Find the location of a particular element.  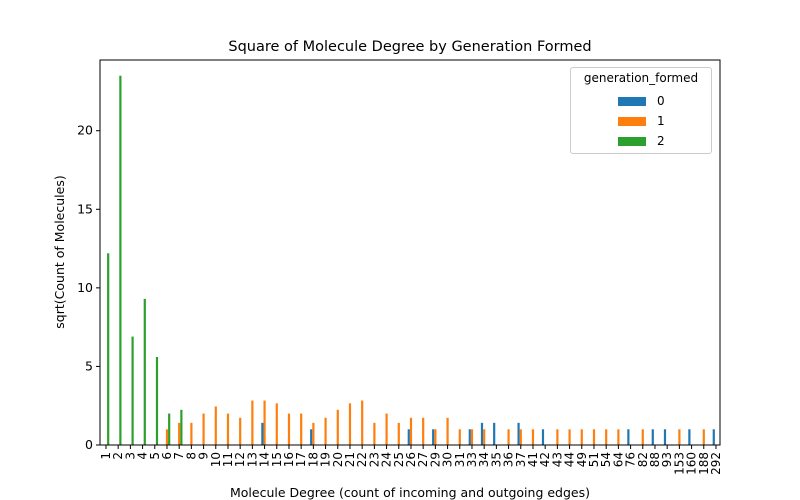

x-tick-label: 37 is located at coordinates (521, 459).